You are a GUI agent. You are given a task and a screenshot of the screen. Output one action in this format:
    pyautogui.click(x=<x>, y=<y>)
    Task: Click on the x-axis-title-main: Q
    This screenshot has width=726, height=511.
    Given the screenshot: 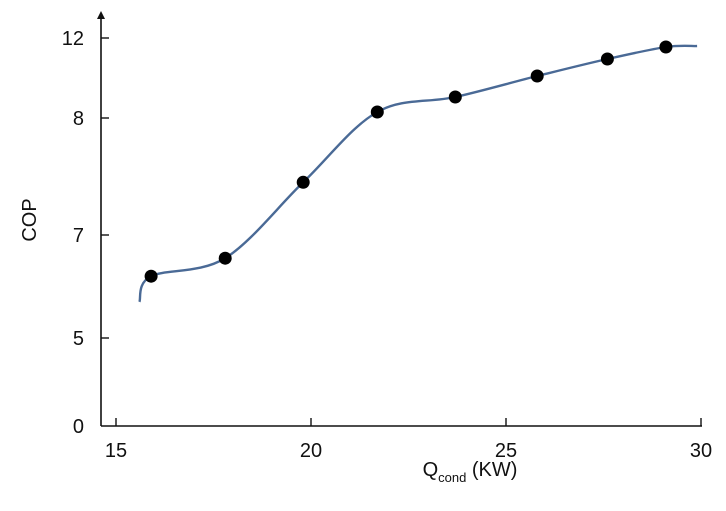 What is the action you would take?
    pyautogui.click(x=431, y=470)
    